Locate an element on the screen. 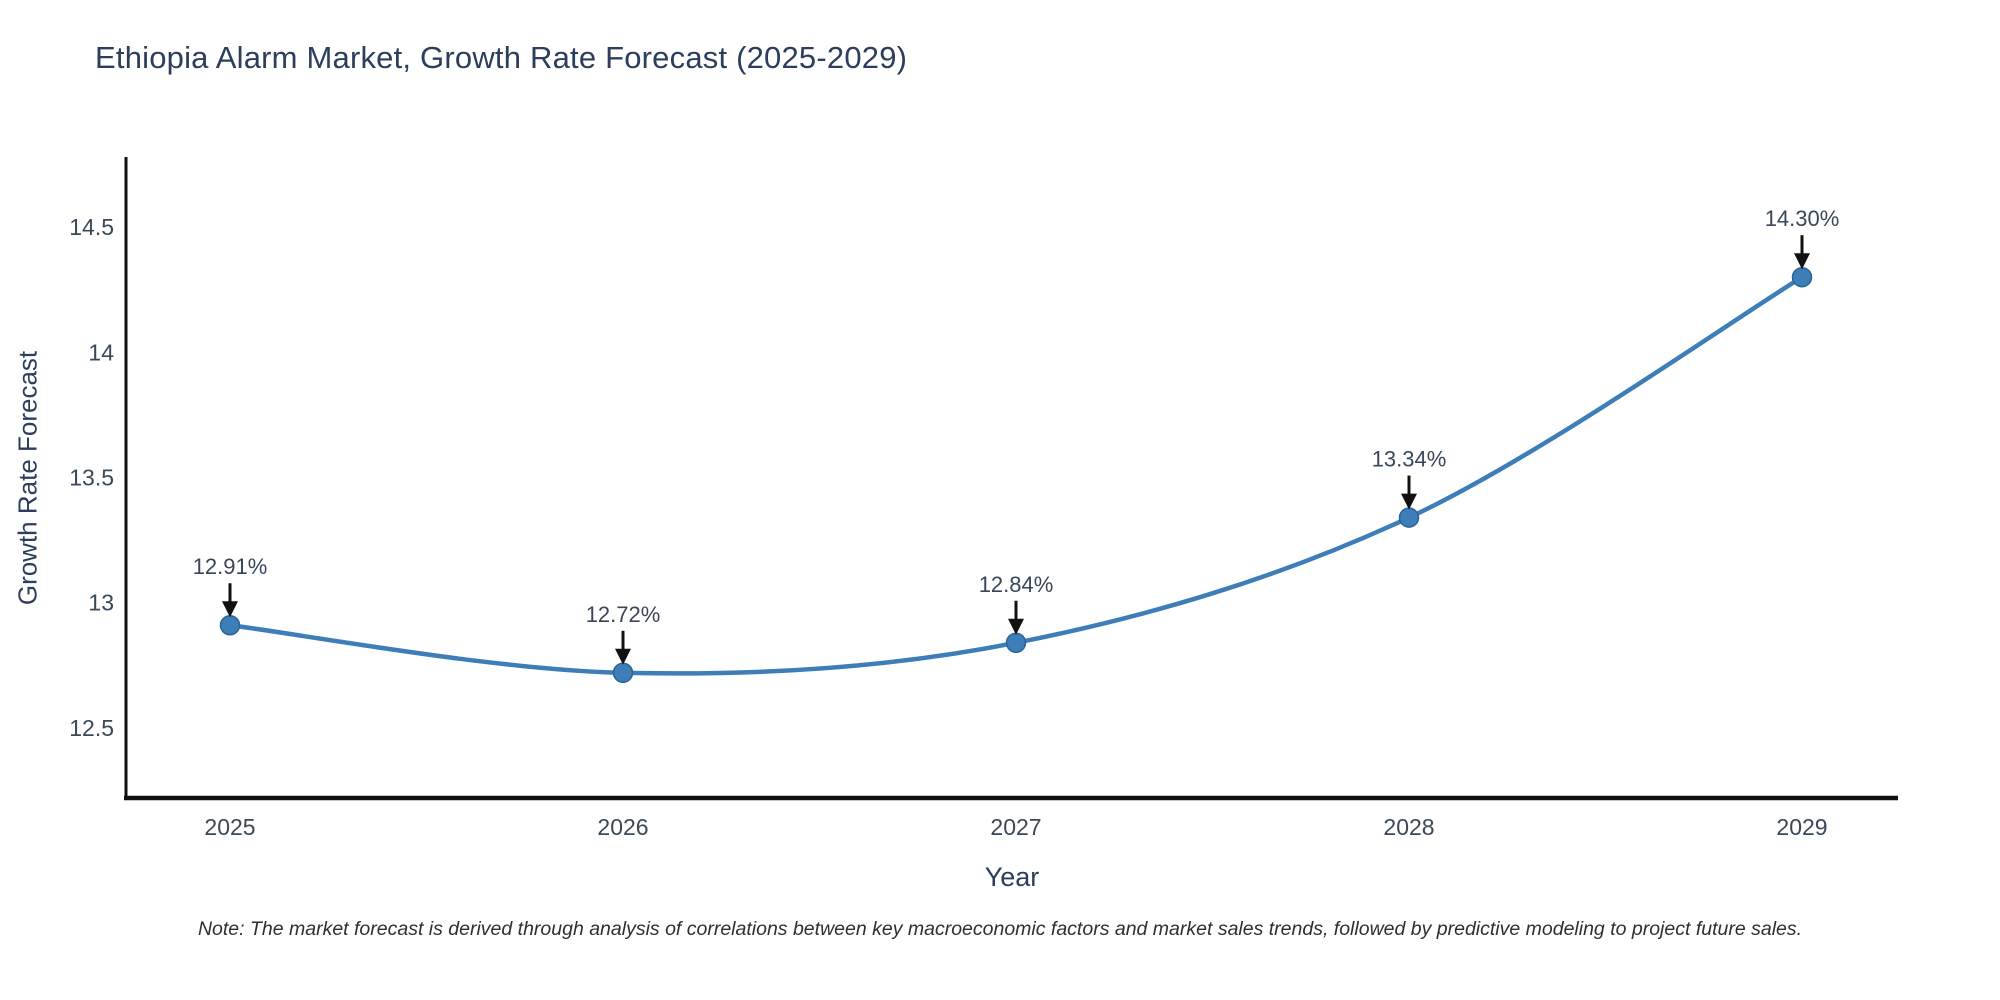 This screenshot has width=2000, height=1000. x-tick-label: 2029 is located at coordinates (1801, 827).